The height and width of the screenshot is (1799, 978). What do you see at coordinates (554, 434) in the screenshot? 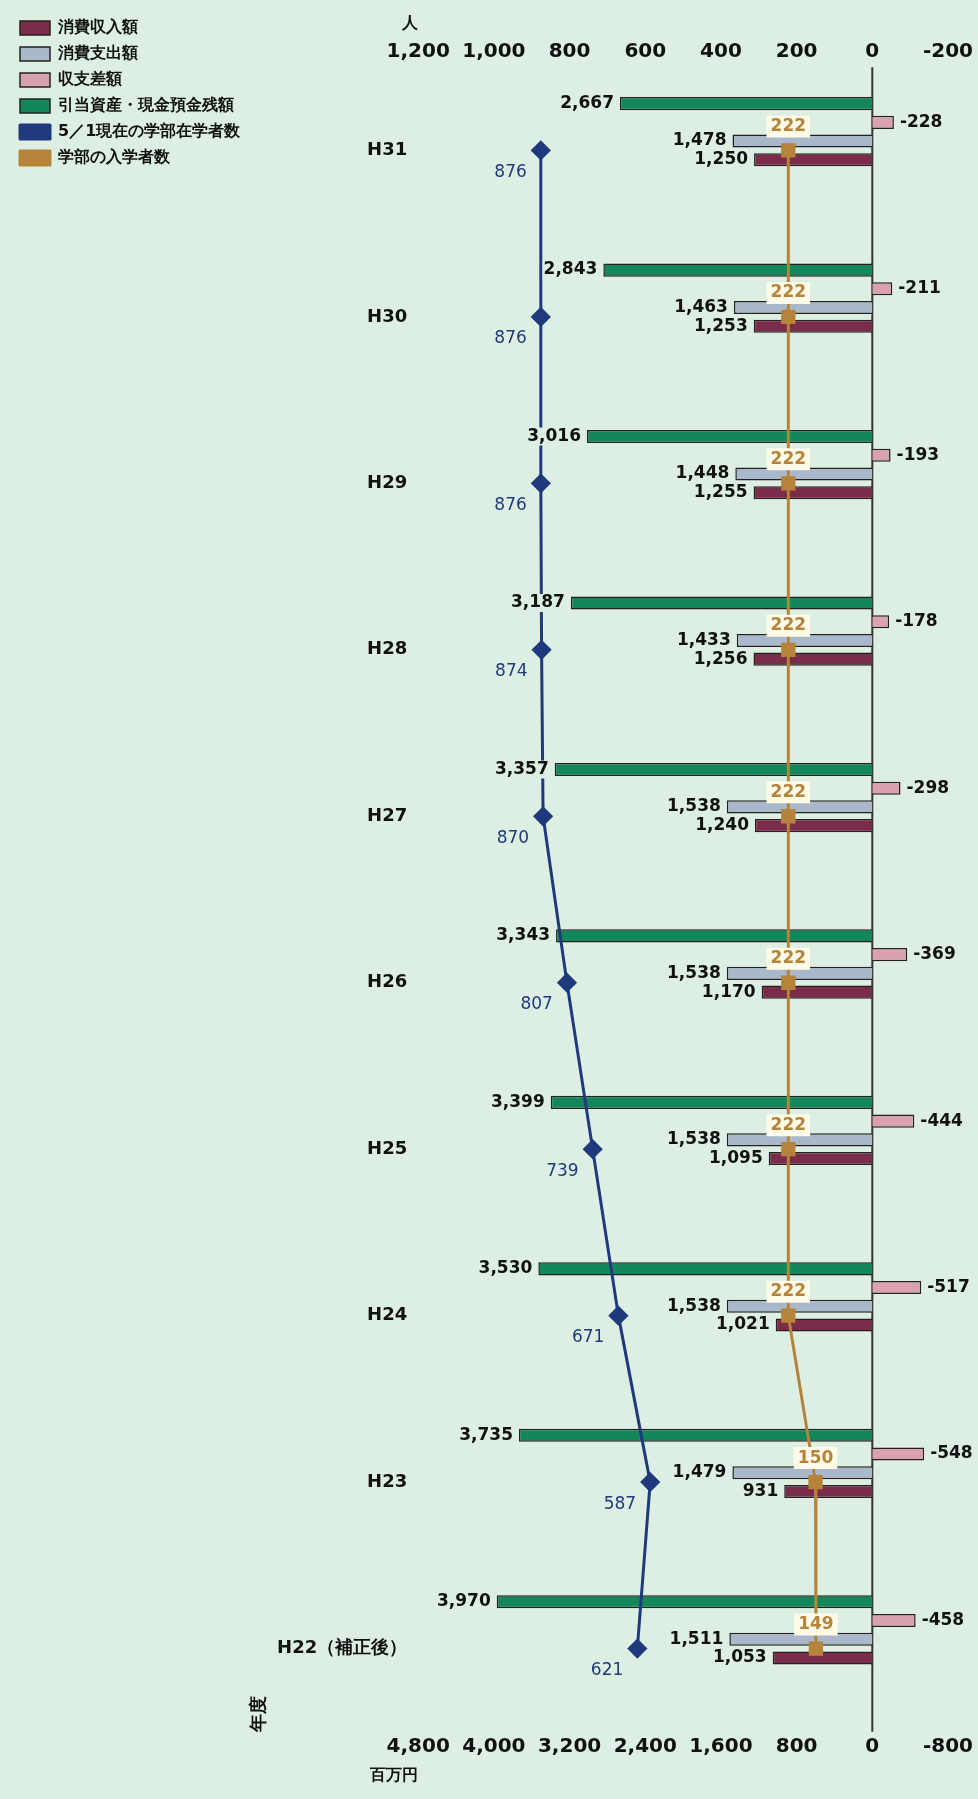
I see `data-label: 3,016` at bounding box center [554, 434].